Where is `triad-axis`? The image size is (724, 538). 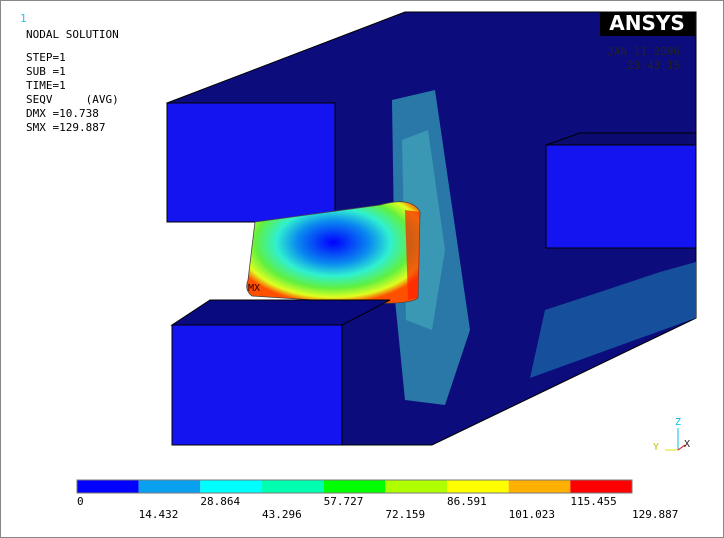 triad-axis is located at coordinates (681, 447).